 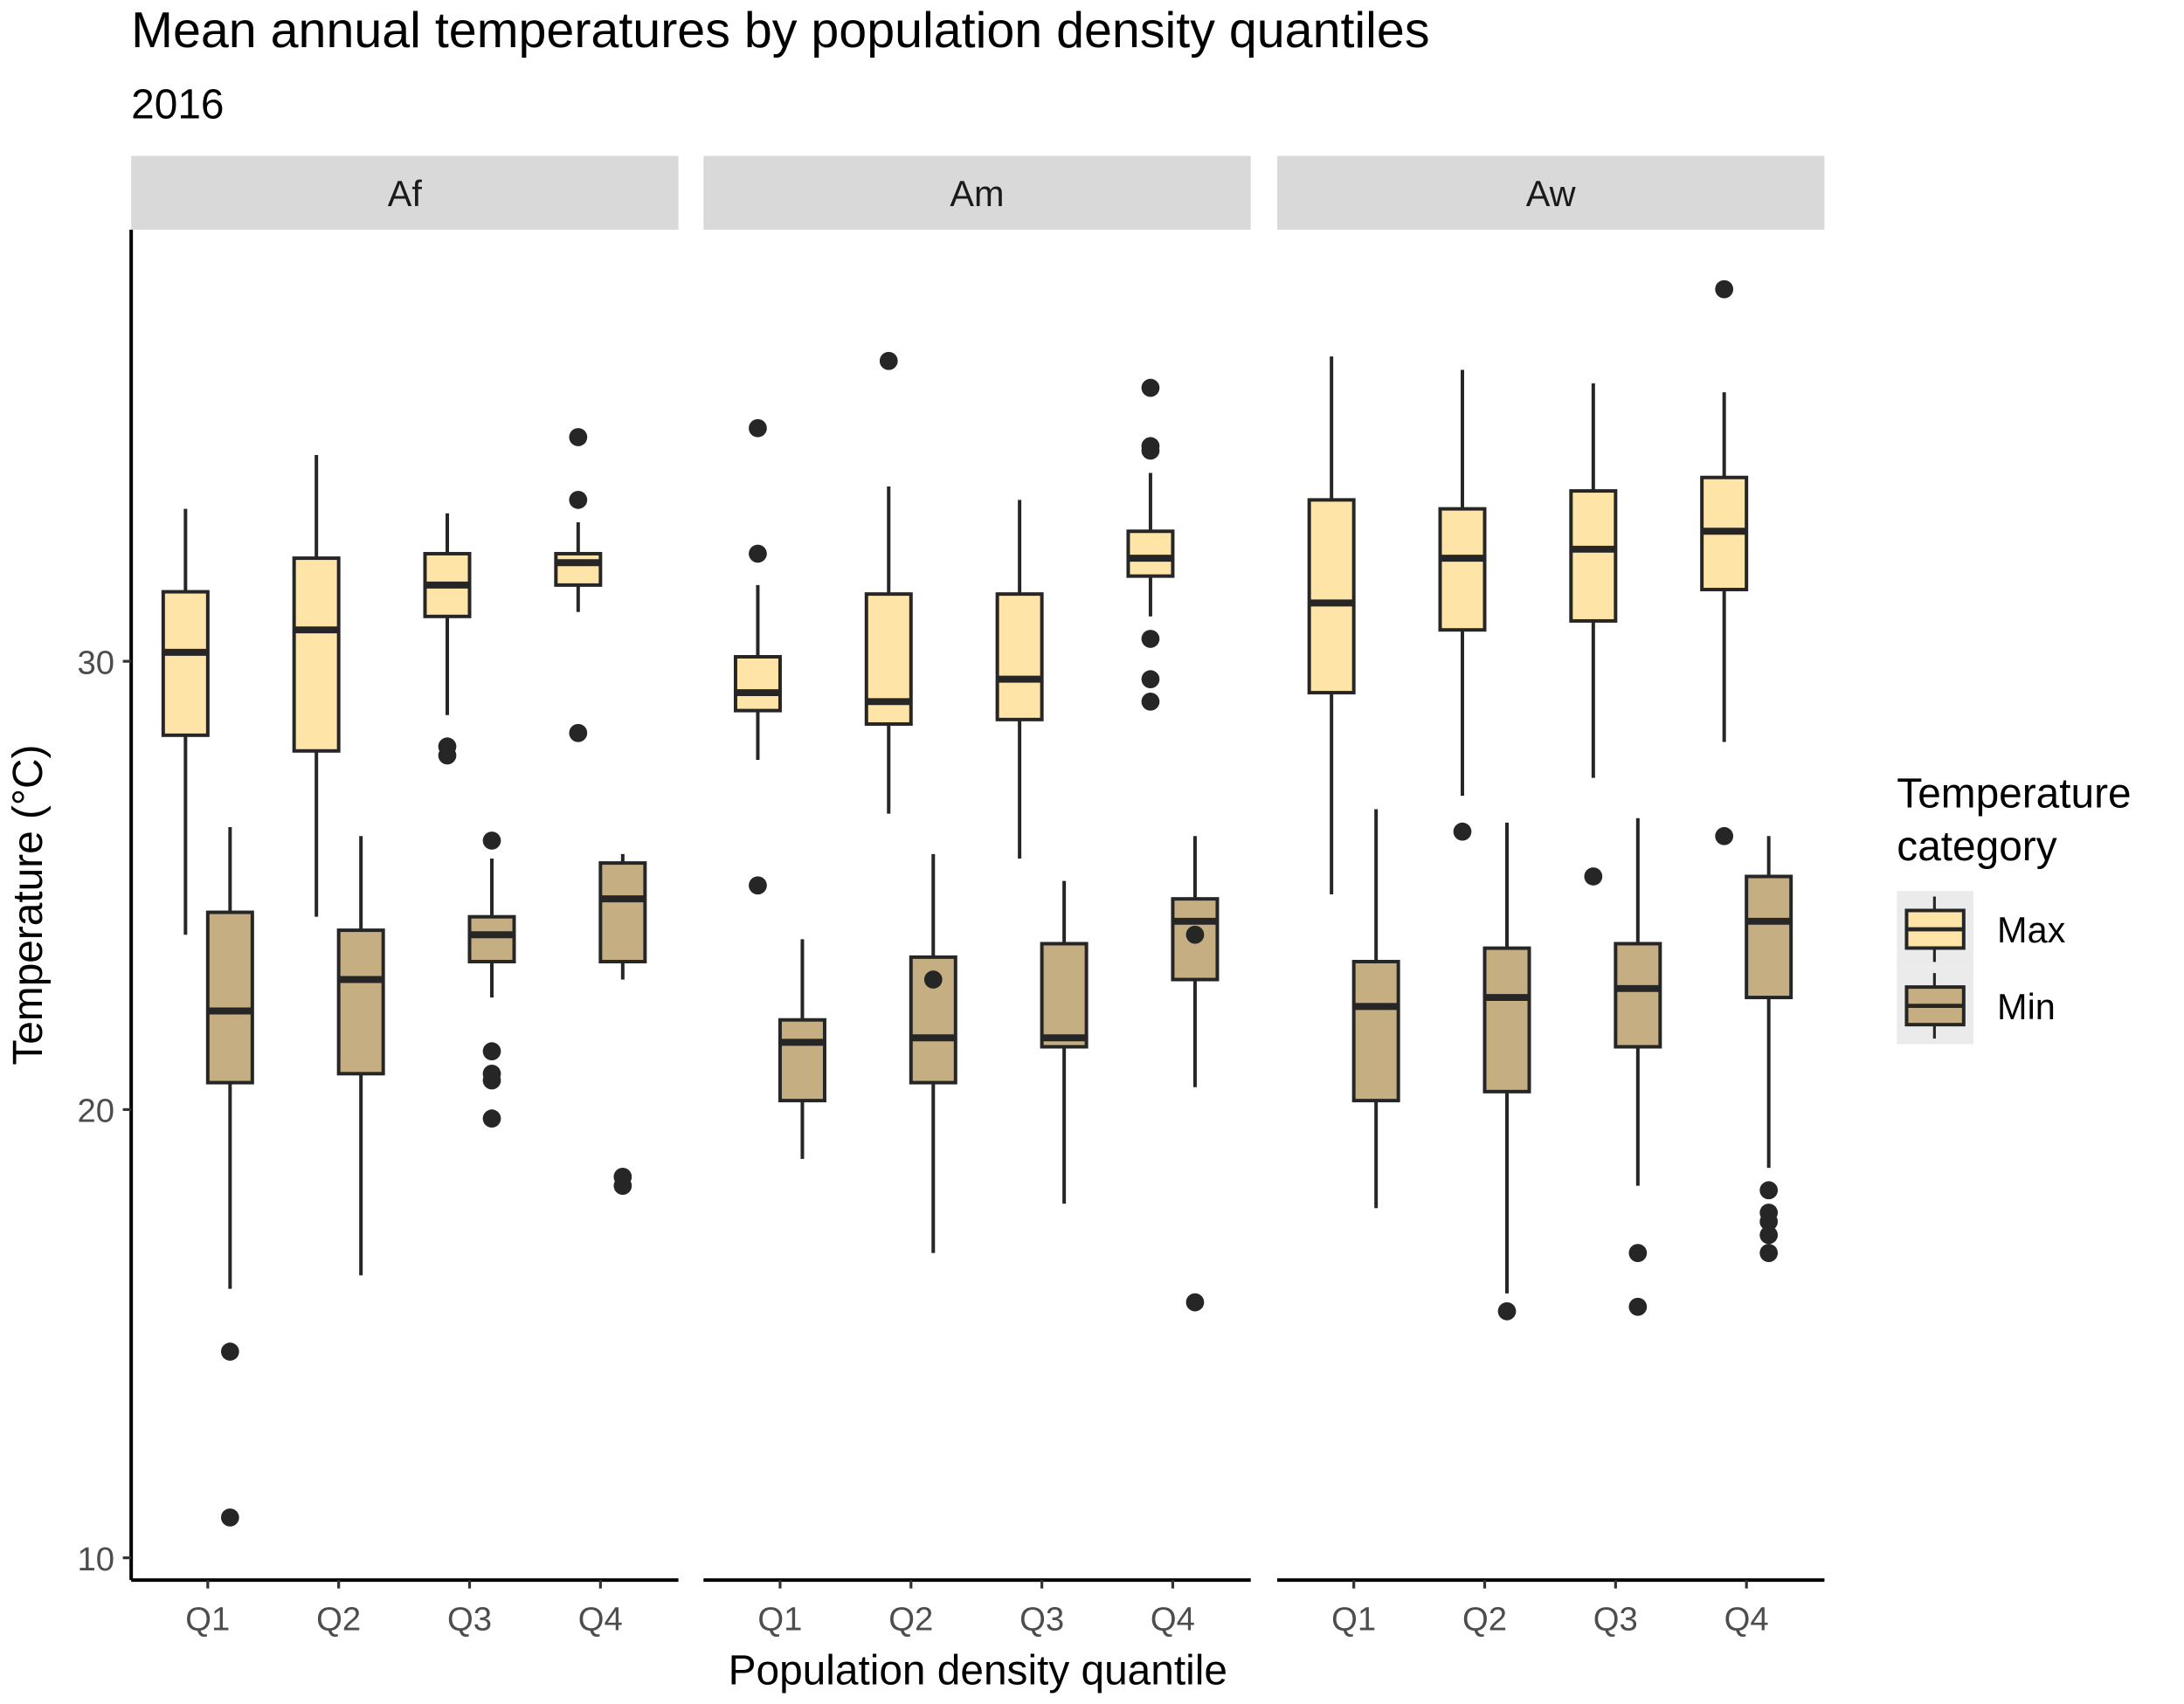 I want to click on legend-label: Min, so click(x=2026, y=1007).